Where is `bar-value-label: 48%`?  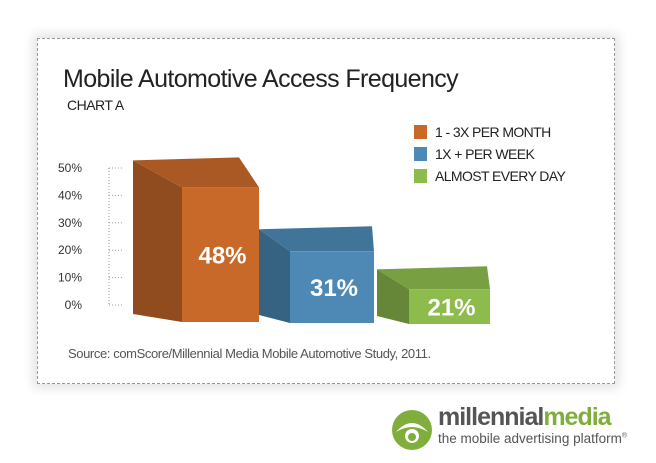
bar-value-label: 48% is located at coordinates (222, 256).